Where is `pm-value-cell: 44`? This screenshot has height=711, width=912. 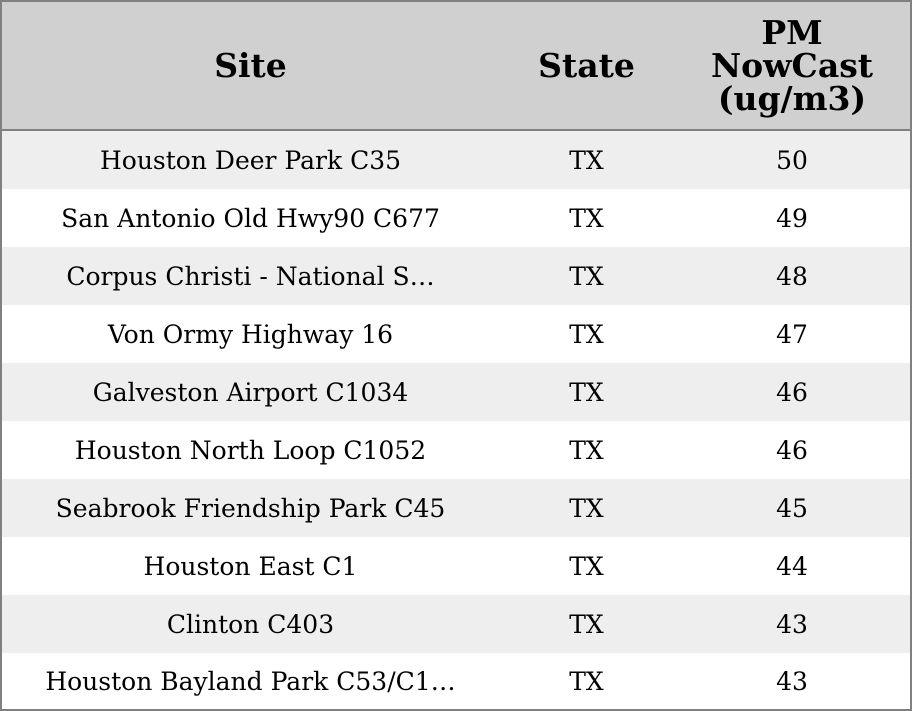 pm-value-cell: 44 is located at coordinates (792, 566).